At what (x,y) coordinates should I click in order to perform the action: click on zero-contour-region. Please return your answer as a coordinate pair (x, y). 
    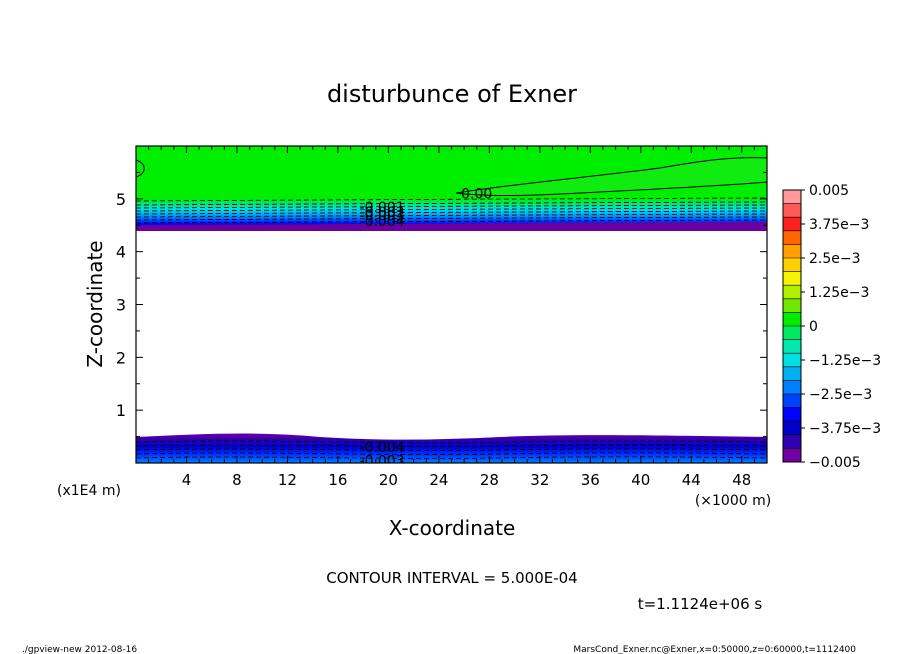
    Looking at the image, I should click on (611, 176).